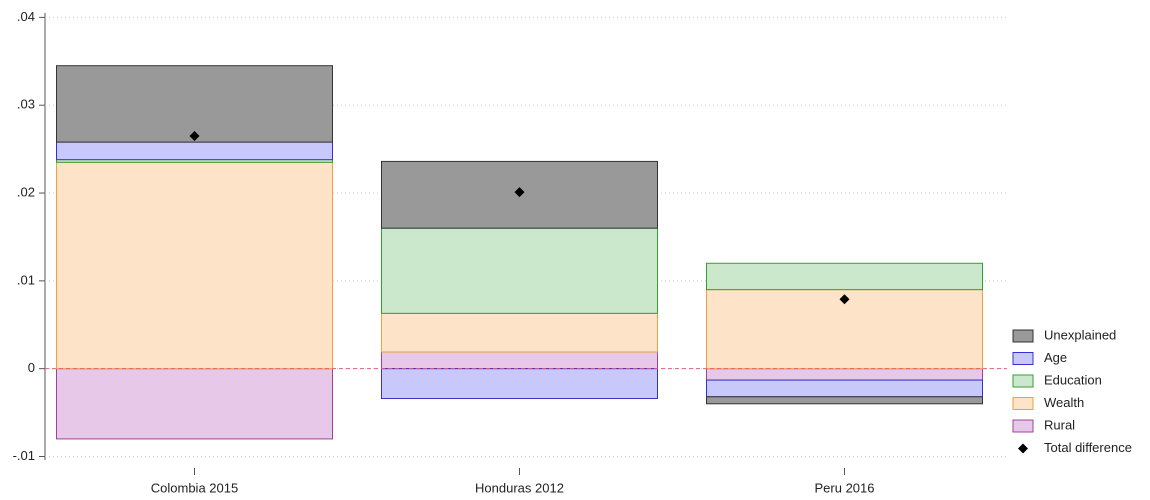  What do you see at coordinates (24, 455) in the screenshot?
I see `y-tick-label: -.01` at bounding box center [24, 455].